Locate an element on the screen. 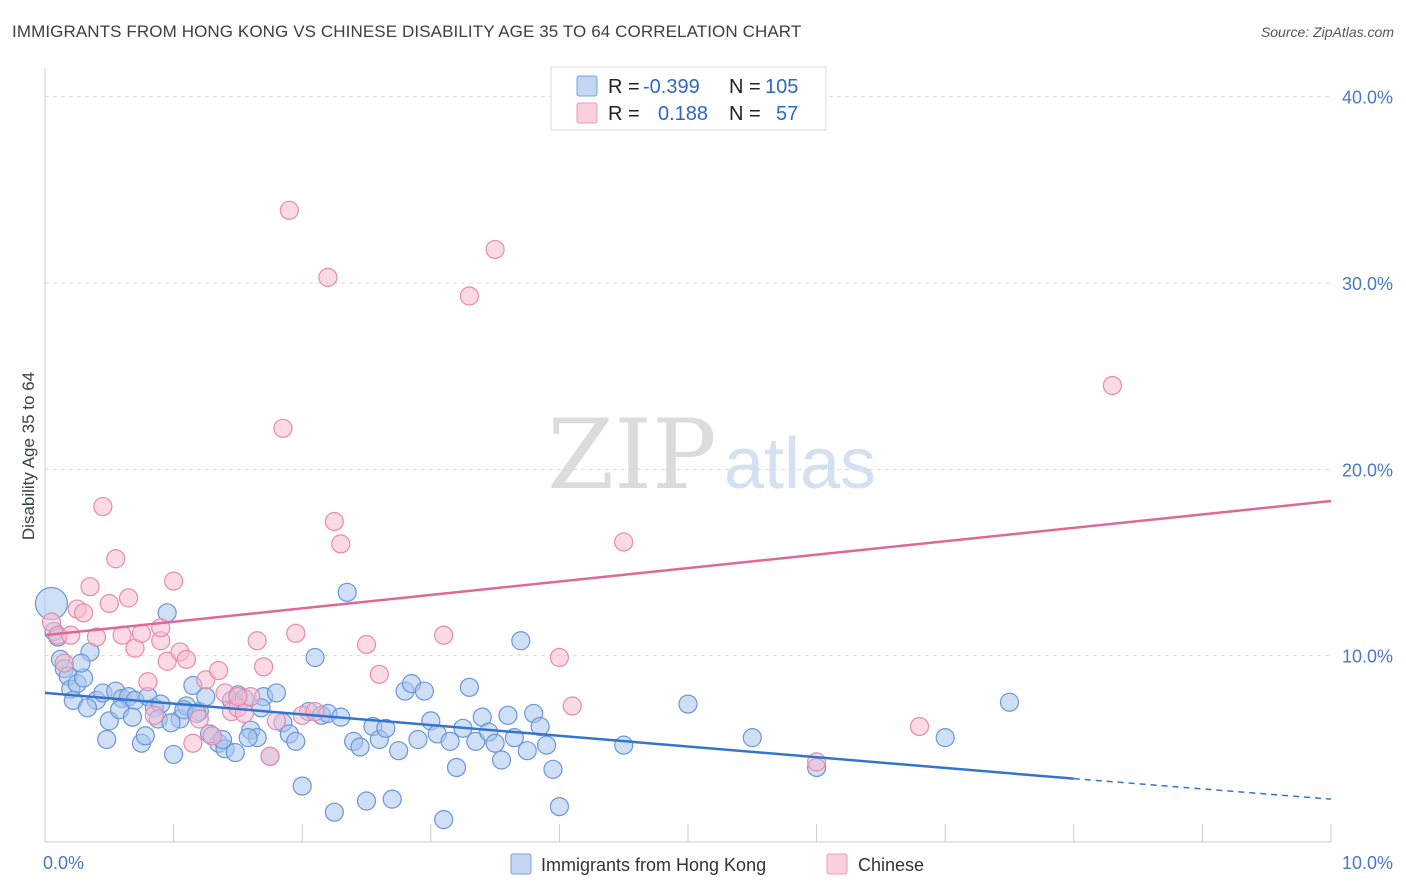 The width and height of the screenshot is (1406, 892). stats-n-value: 105 is located at coordinates (781, 87).